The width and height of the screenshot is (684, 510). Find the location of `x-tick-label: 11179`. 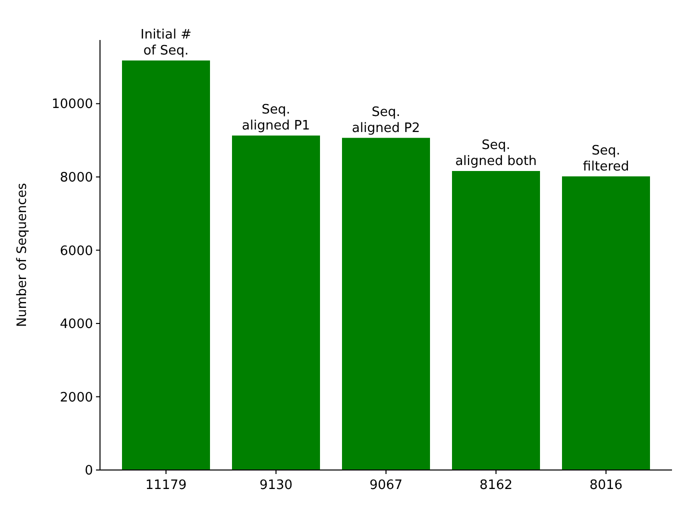

x-tick-label: 11179 is located at coordinates (166, 485).